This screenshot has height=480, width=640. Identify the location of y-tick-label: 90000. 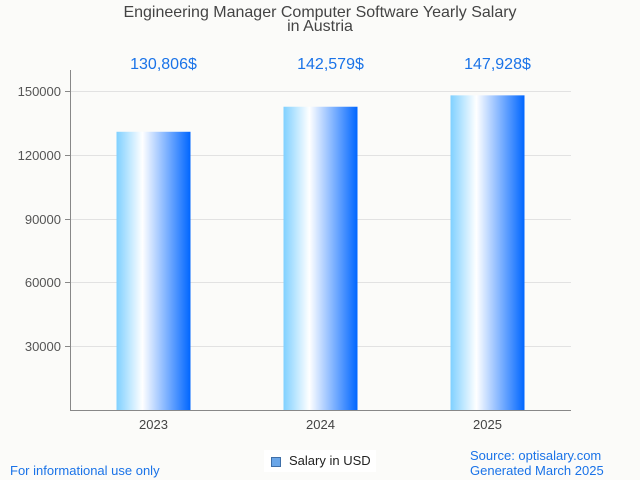
(43, 219).